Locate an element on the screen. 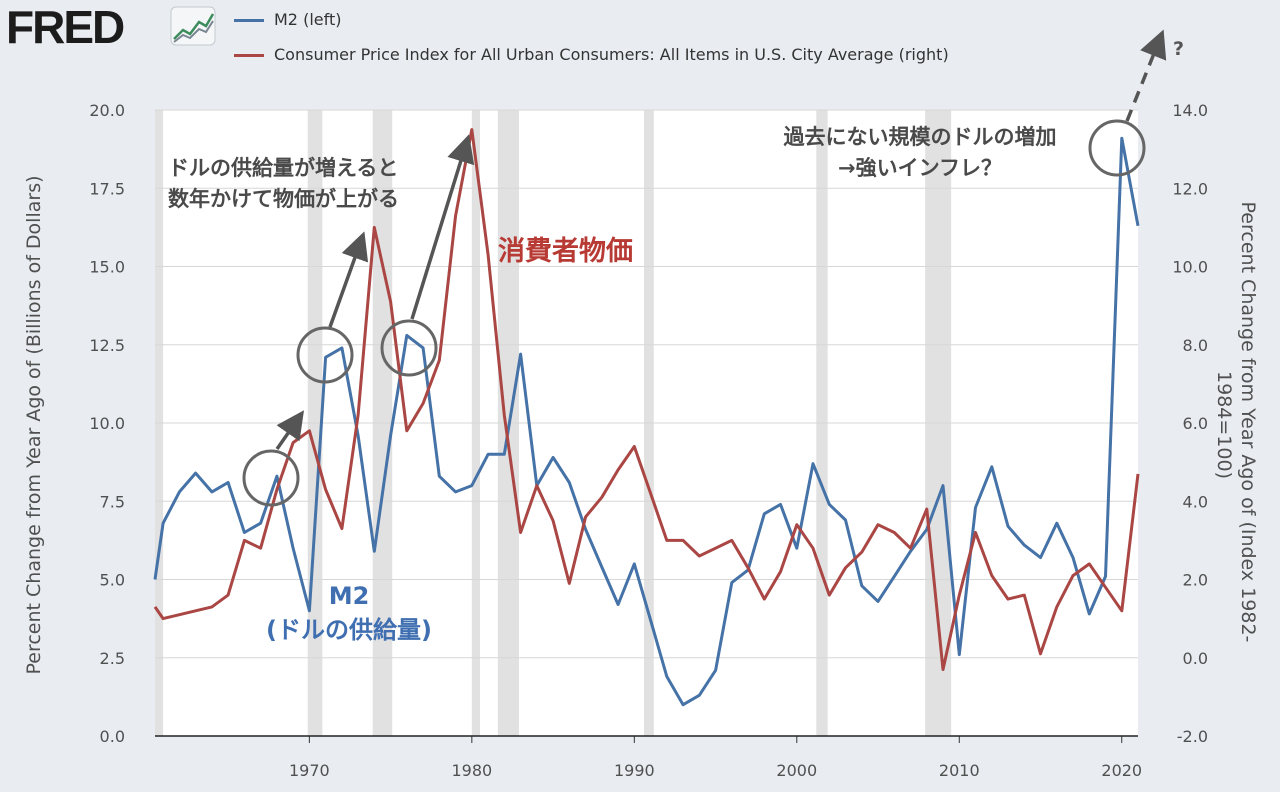 The image size is (1280, 792). chart-line-icon is located at coordinates (193, 26).